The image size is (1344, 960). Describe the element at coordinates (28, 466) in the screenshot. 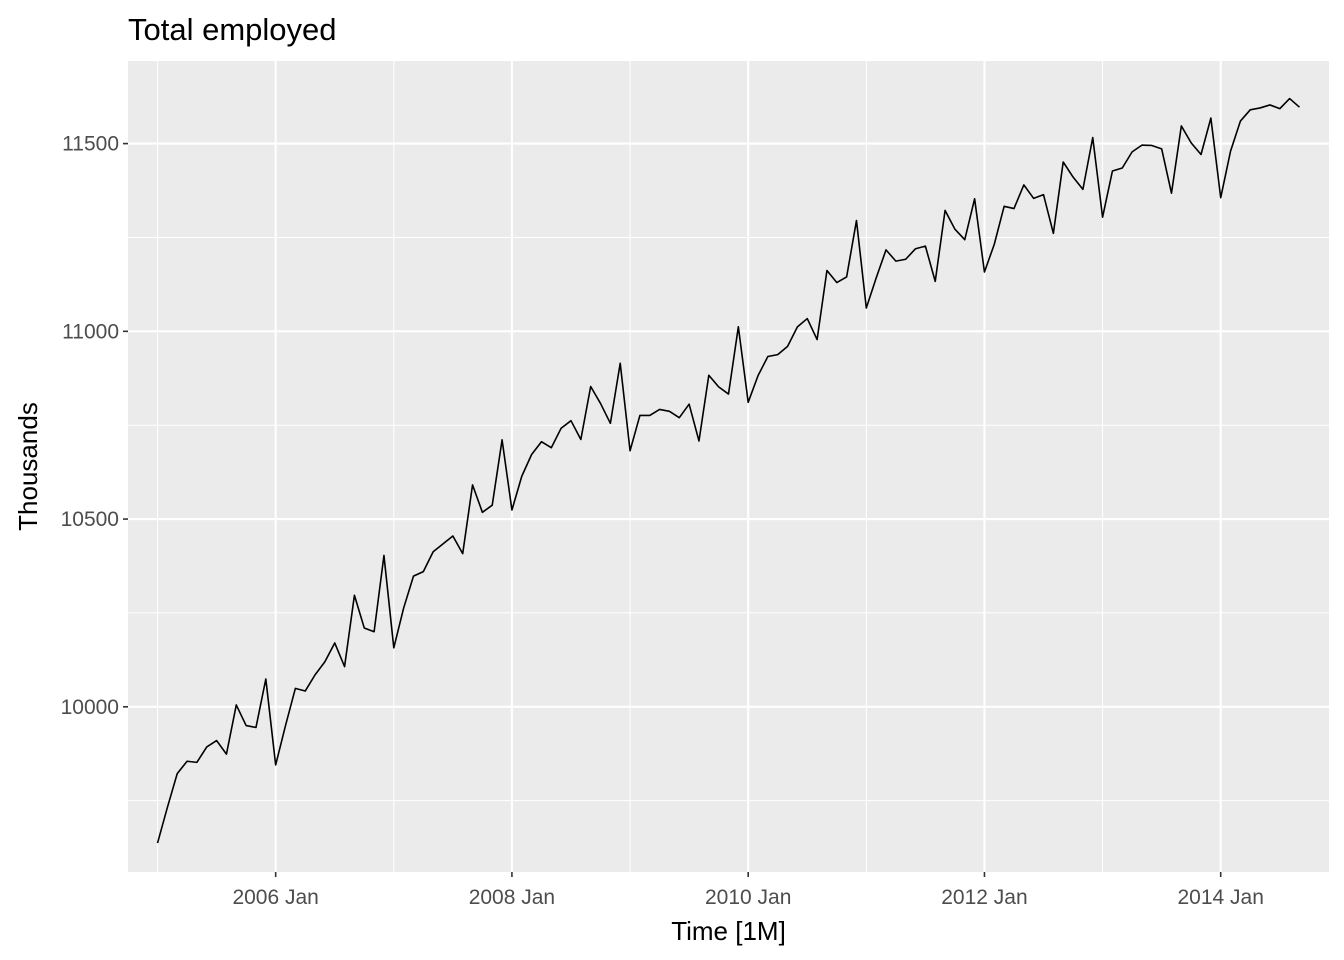

I see `y-axis-label: Thousands` at that location.